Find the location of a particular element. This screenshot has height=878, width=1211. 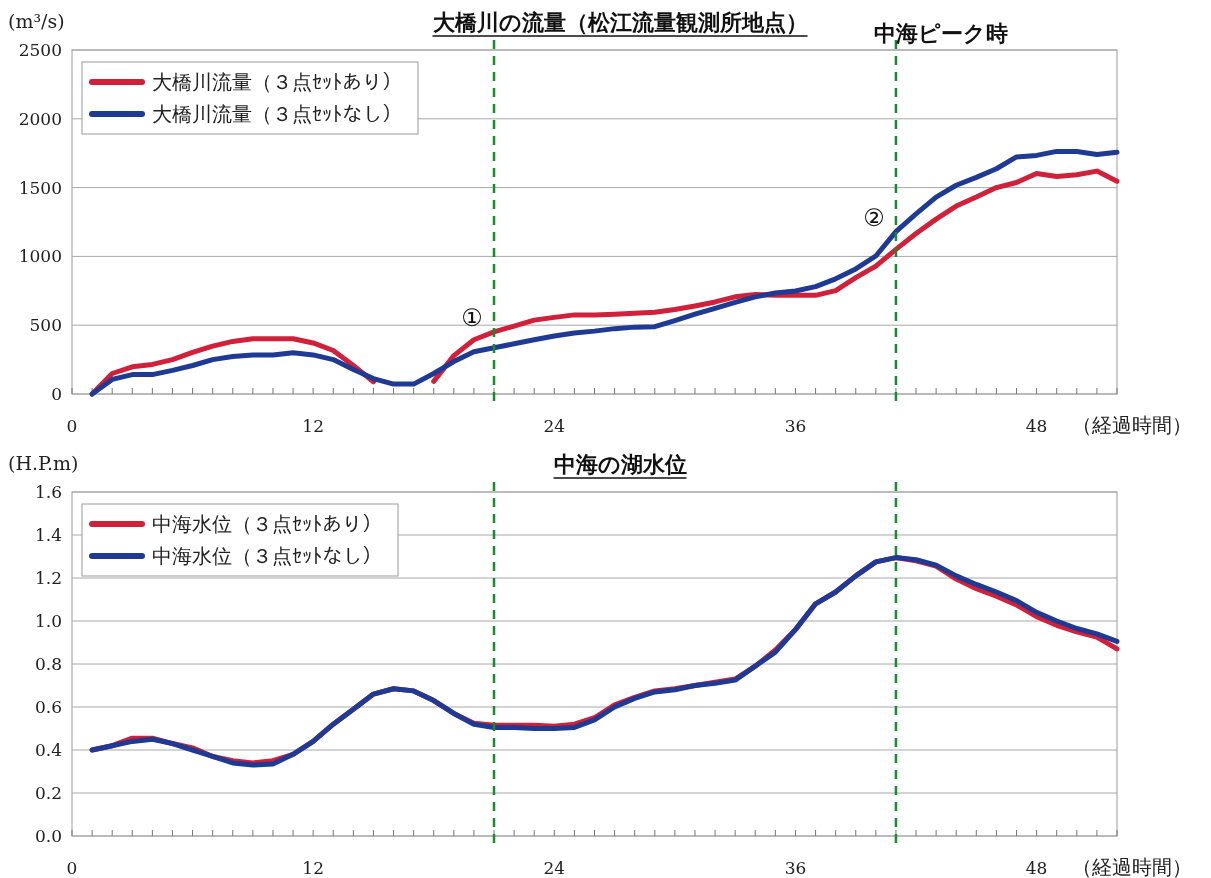

y-tick-label: 0 is located at coordinates (56, 394).